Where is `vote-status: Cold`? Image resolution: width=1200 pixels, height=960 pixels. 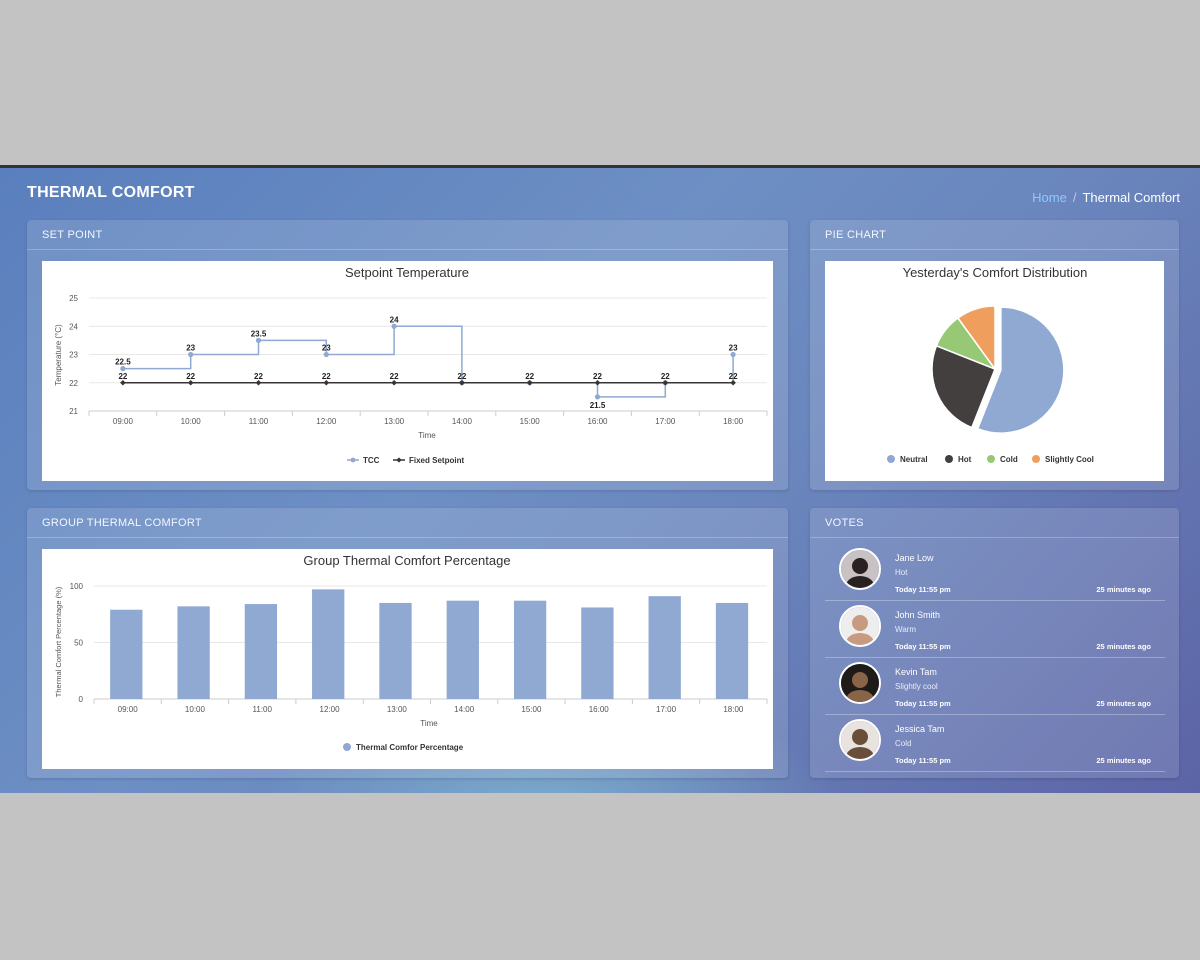
vote-status: Cold is located at coordinates (903, 743).